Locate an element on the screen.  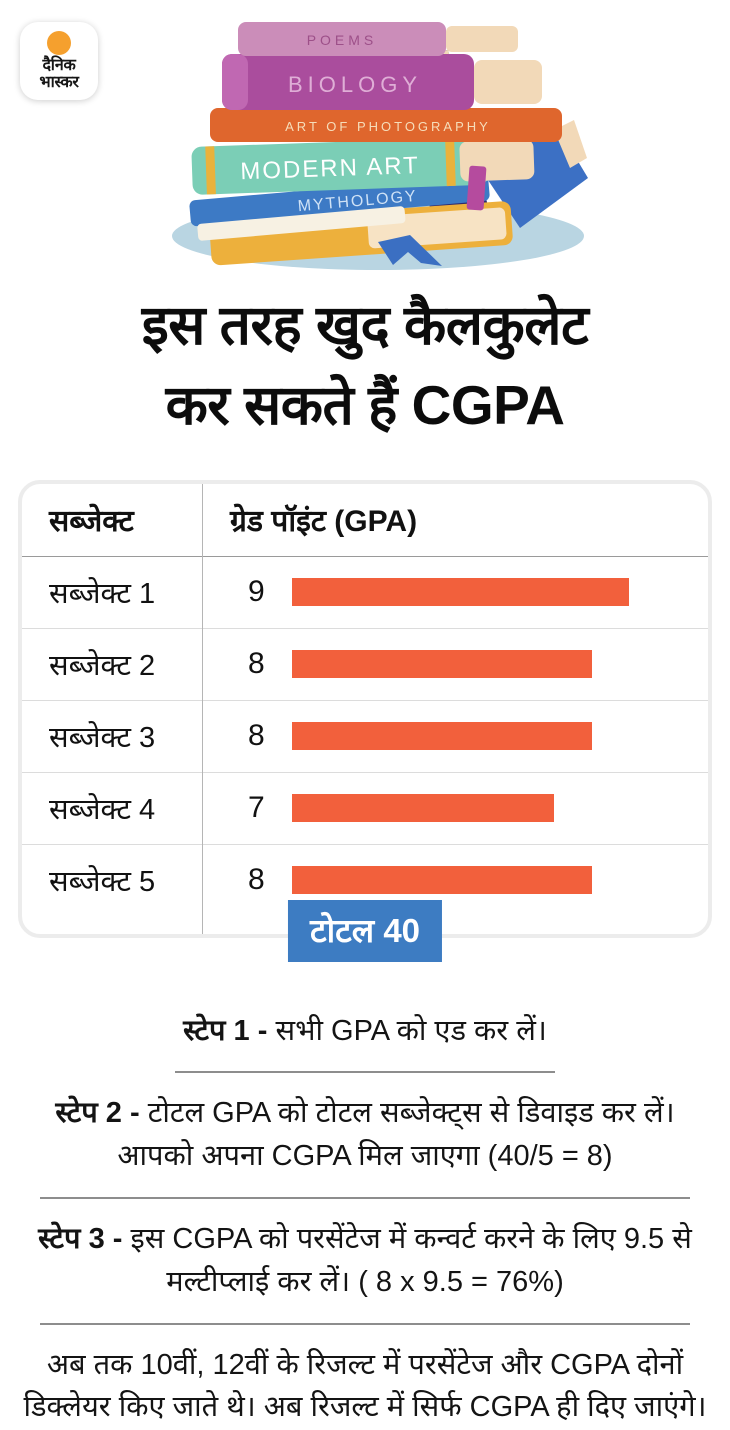
logo-sun-icon is located at coordinates (59, 42).